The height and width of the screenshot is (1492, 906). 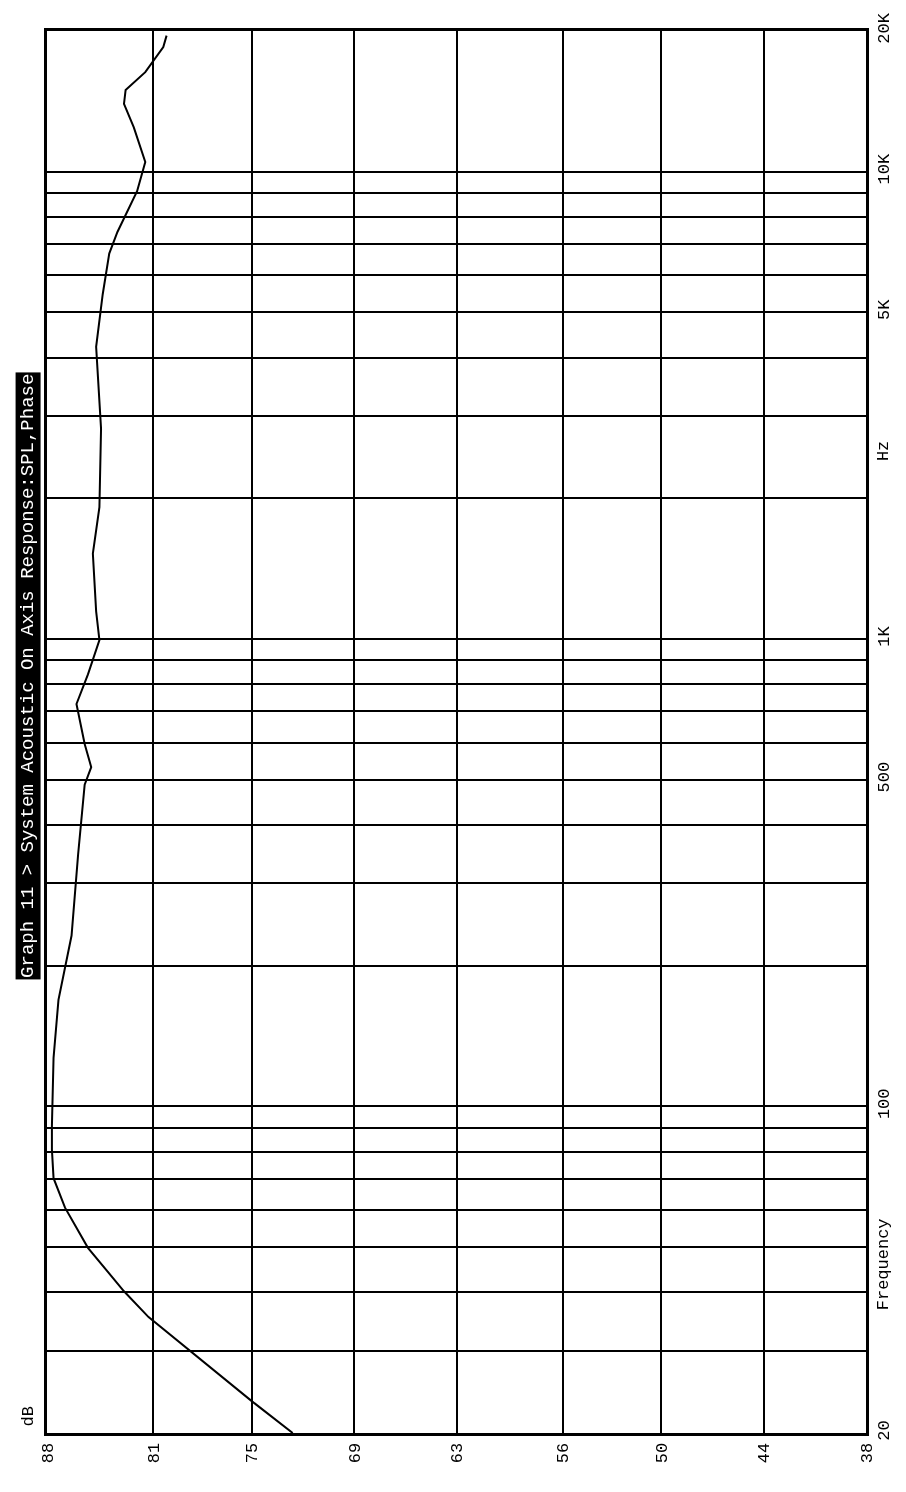 I want to click on x-tick-label: 56, so click(x=564, y=1453).